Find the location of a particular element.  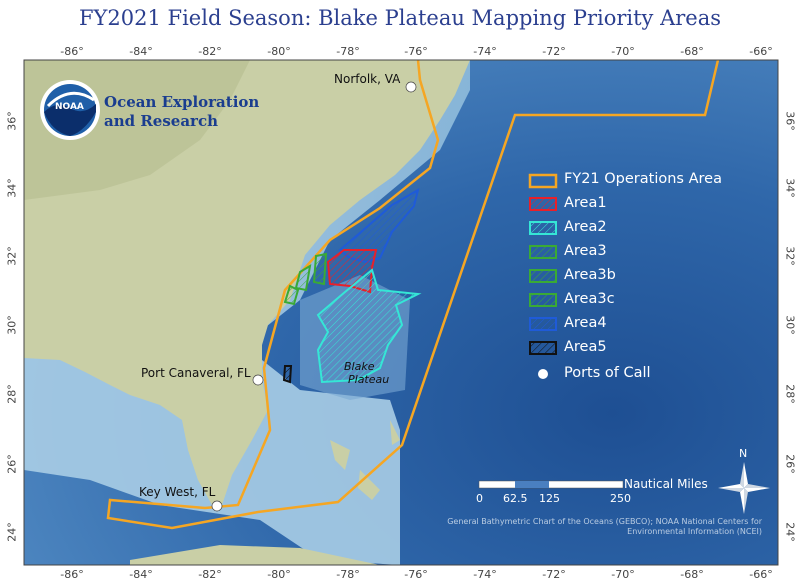

land-bahamas is located at coordinates (365, 460).